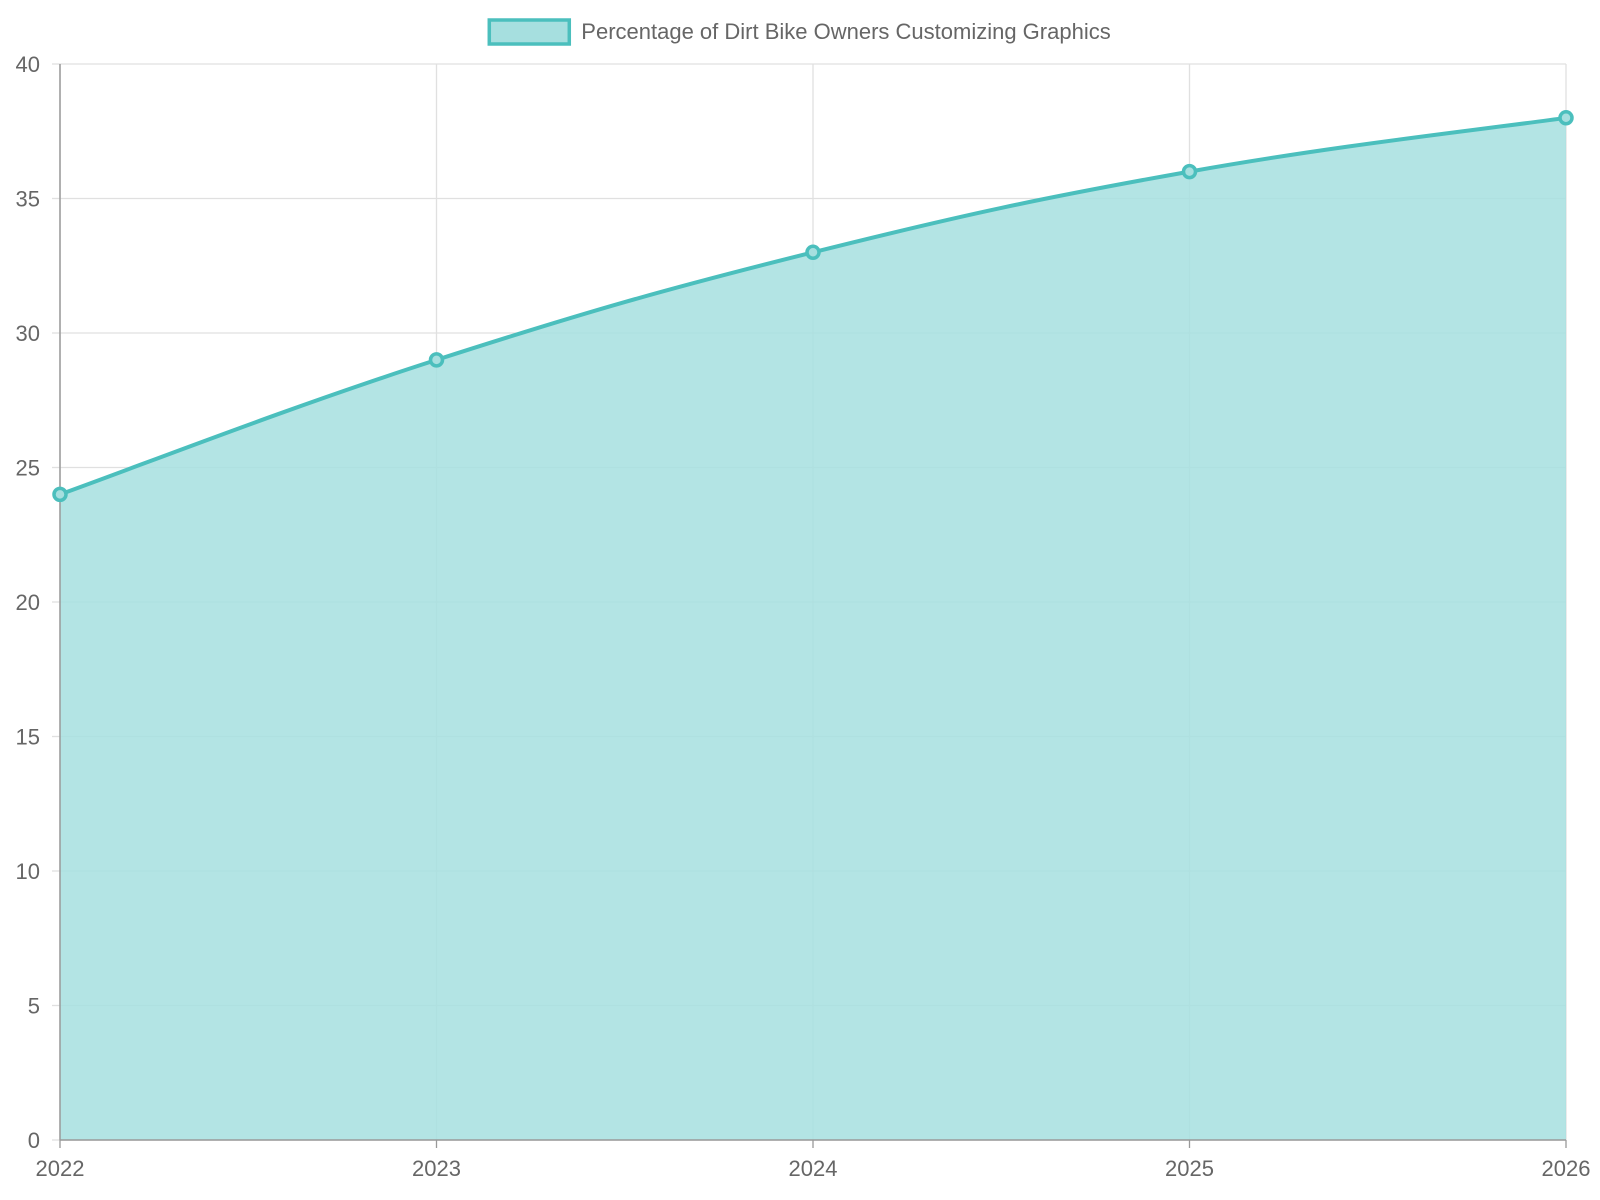 The width and height of the screenshot is (1600, 1200). I want to click on y-tick-label: 15, so click(28, 737).